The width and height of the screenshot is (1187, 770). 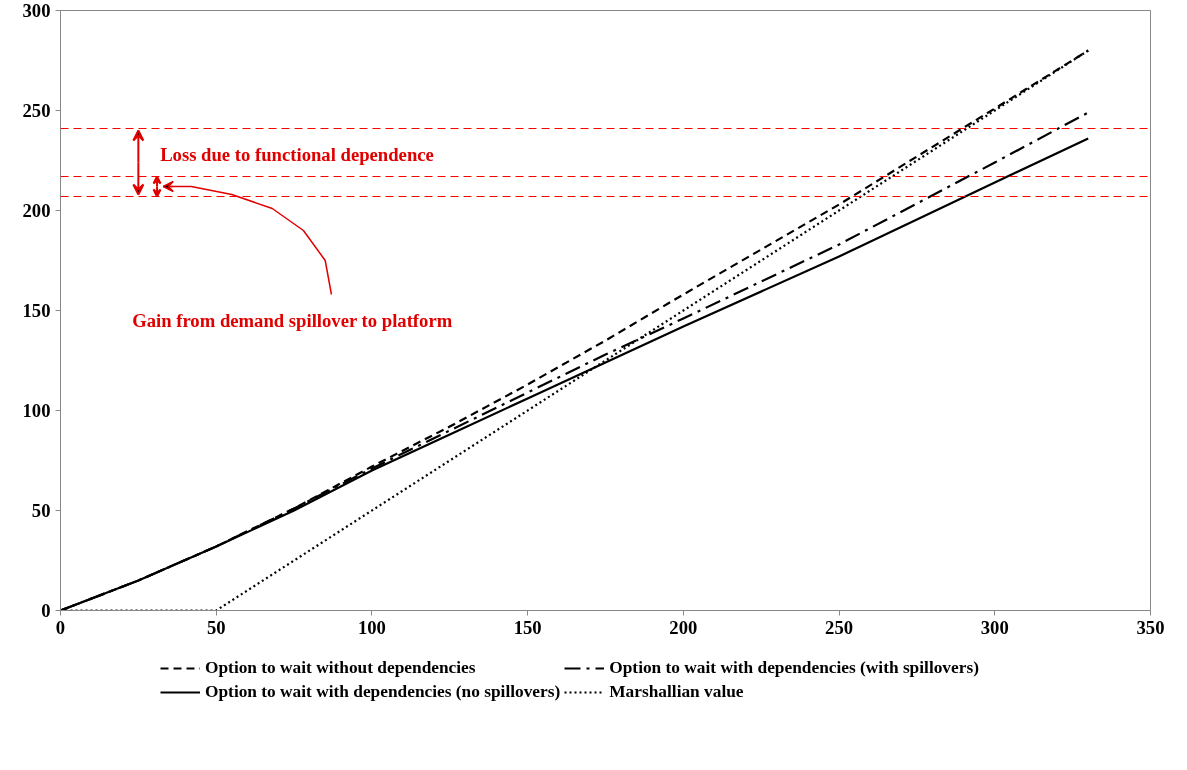 I want to click on x-tick-label: 250, so click(x=839, y=627).